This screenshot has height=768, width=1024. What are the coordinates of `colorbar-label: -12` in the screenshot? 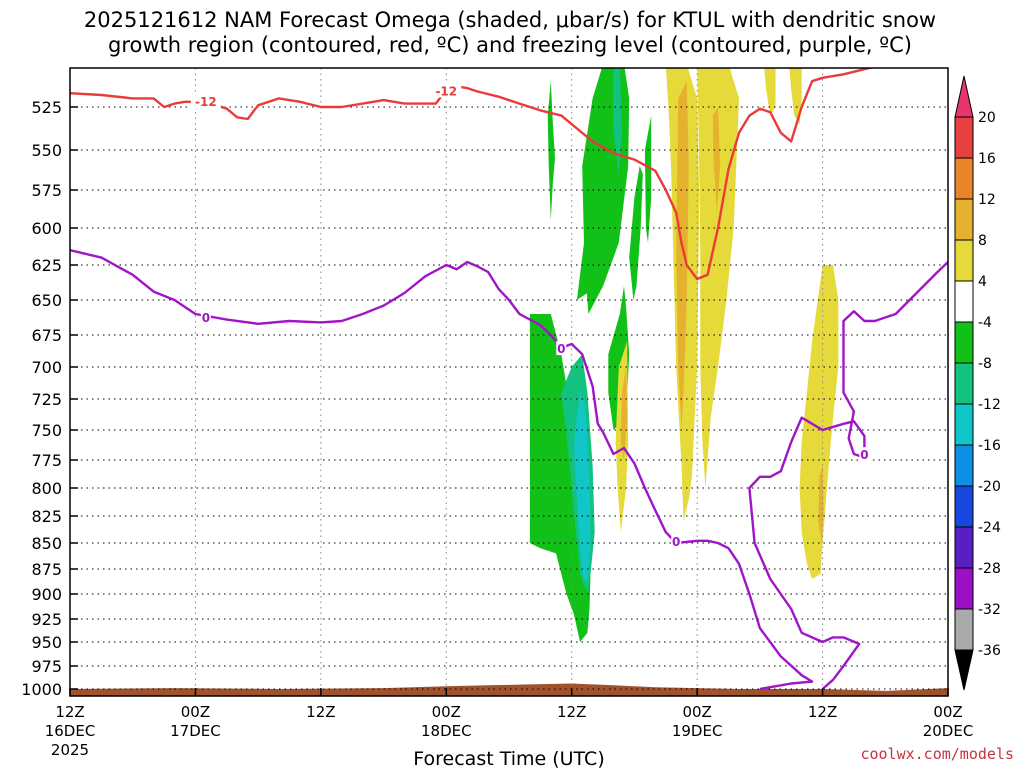 It's located at (989, 405).